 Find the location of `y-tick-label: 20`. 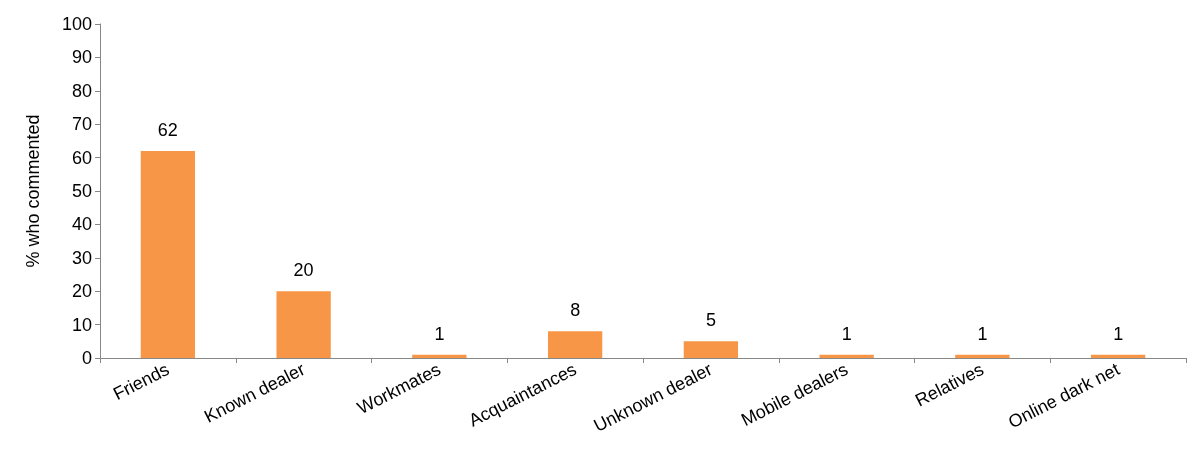

y-tick-label: 20 is located at coordinates (81, 291).